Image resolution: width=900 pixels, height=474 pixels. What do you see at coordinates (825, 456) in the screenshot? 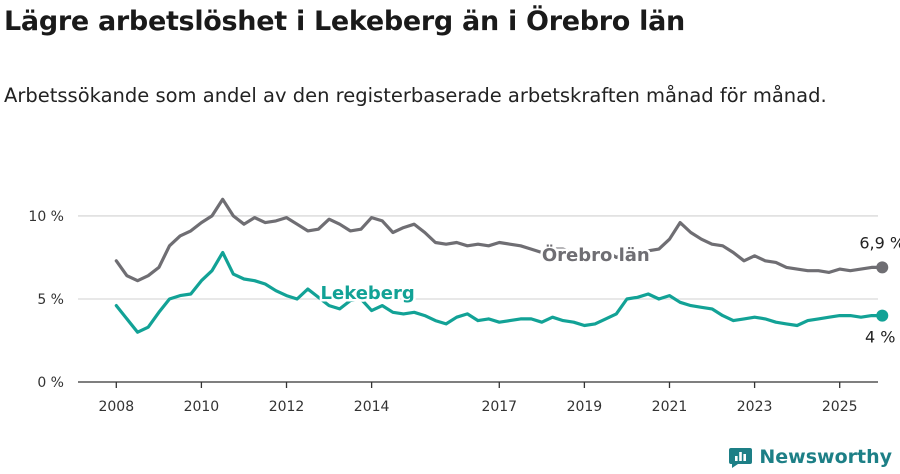
I see `brand-name: Newsworthy` at bounding box center [825, 456].